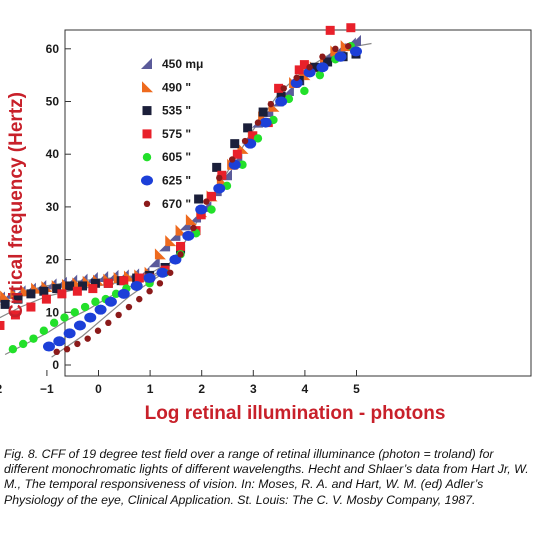 Image resolution: width=543 pixels, height=547 pixels. What do you see at coordinates (176, 134) in the screenshot?
I see `legend-label: 575 "` at bounding box center [176, 134].